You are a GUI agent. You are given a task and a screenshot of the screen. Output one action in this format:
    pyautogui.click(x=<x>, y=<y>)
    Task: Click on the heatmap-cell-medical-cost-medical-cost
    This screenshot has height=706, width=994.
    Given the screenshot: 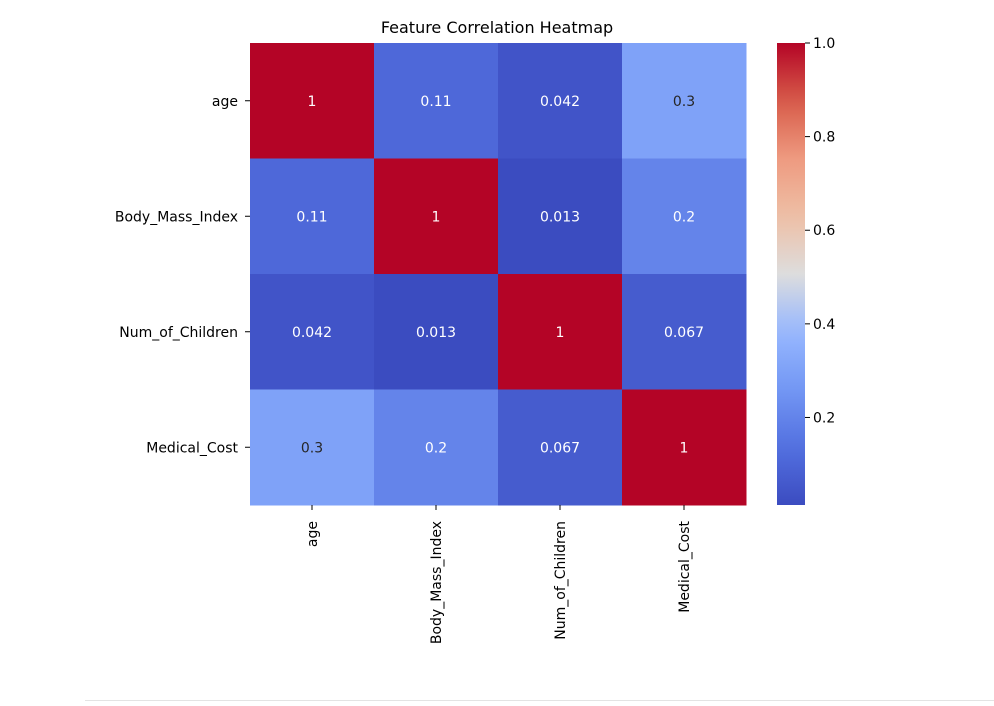 What is the action you would take?
    pyautogui.click(x=684, y=447)
    